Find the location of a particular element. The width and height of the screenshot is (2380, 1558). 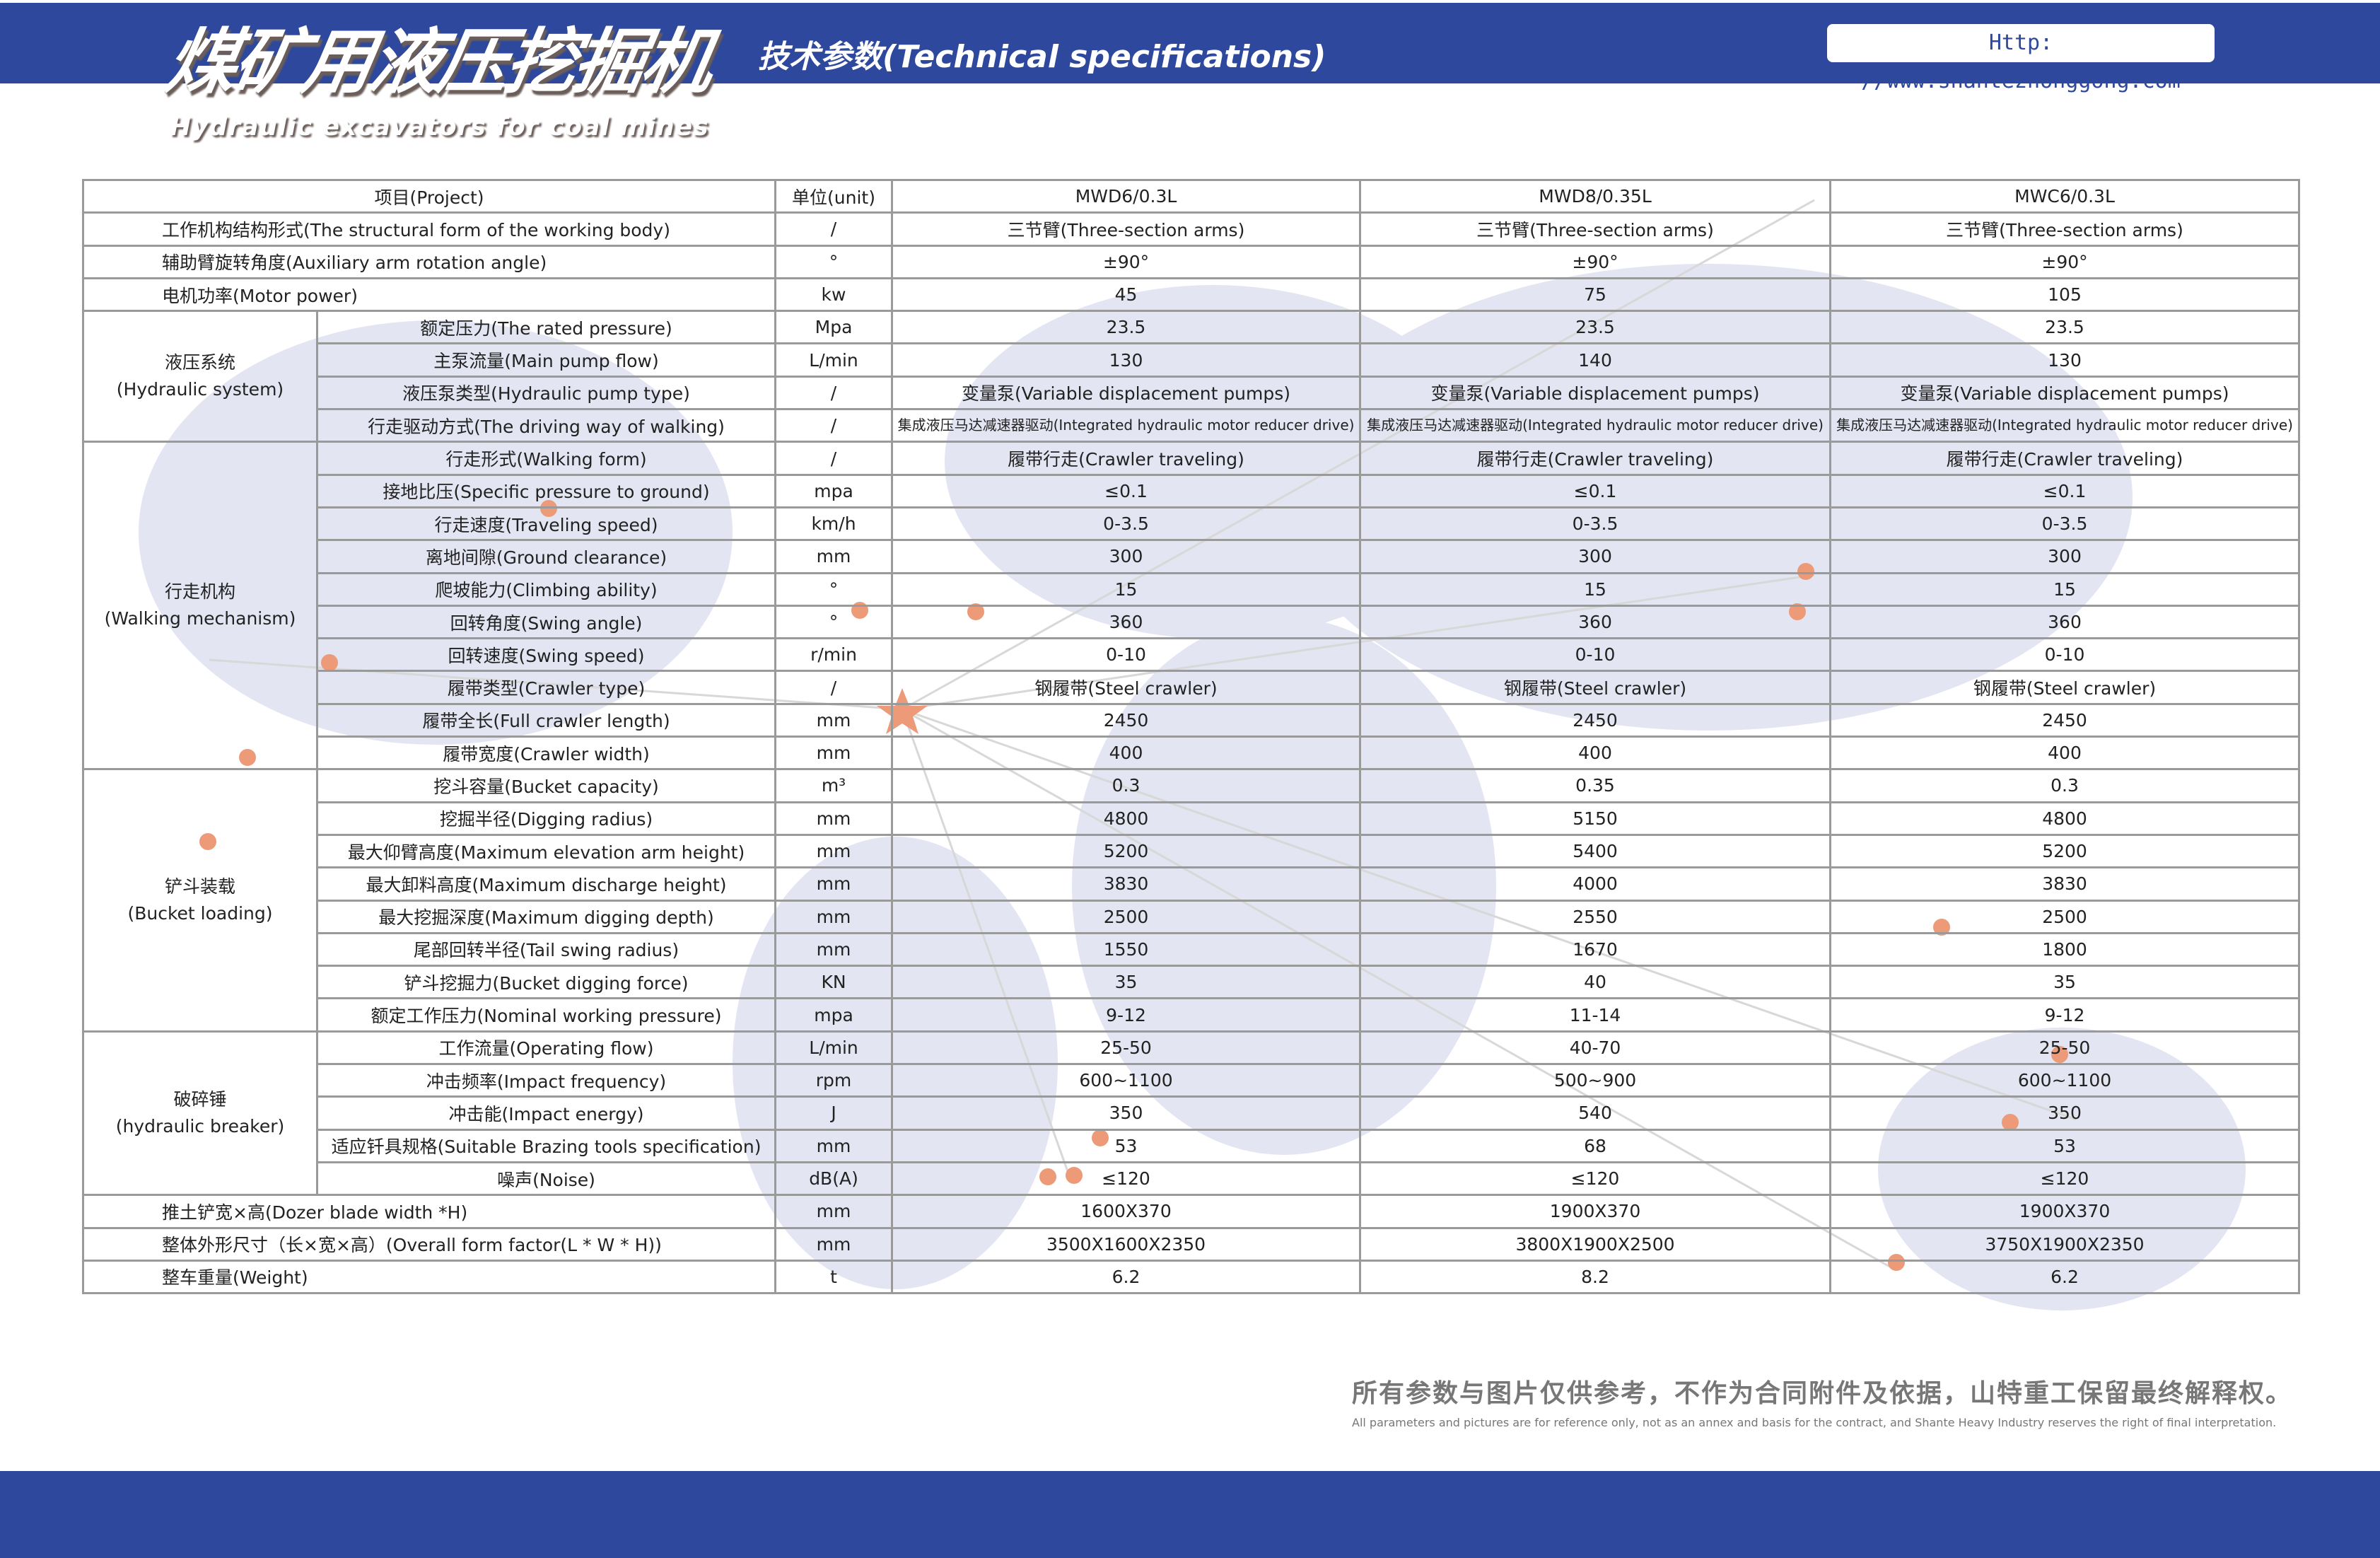

value-cell: 400 is located at coordinates (1595, 753).